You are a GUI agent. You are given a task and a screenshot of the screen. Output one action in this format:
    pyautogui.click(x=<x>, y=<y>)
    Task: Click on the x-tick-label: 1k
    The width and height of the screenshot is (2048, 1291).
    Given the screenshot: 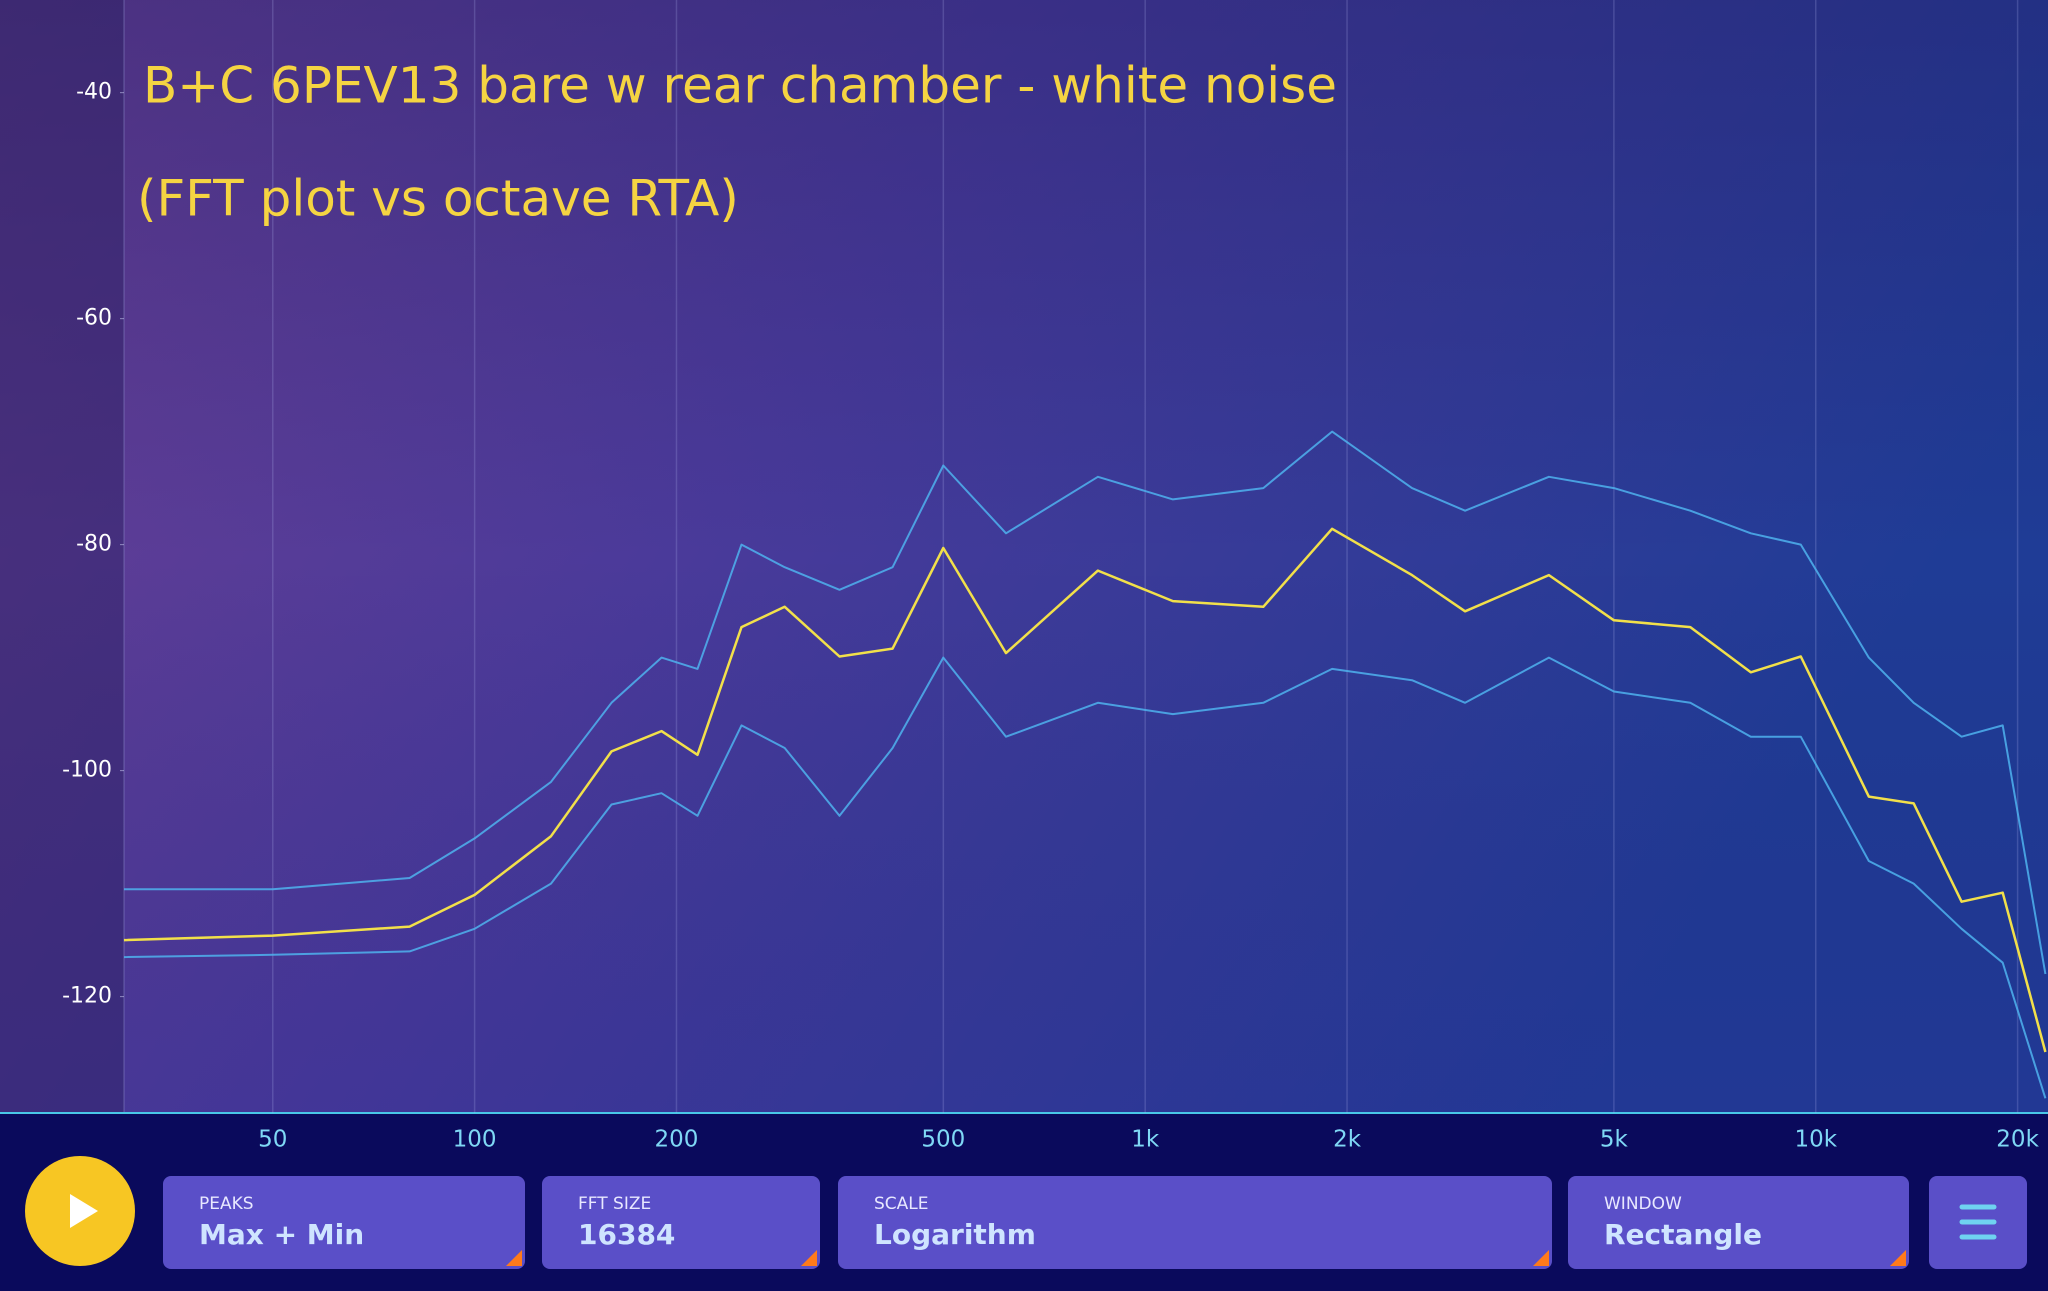 What is the action you would take?
    pyautogui.click(x=1145, y=1140)
    